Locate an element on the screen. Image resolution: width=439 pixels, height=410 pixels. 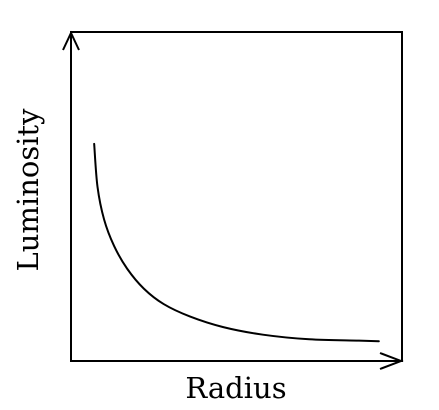
x-axis-arrowhead-icon is located at coordinates (391, 361).